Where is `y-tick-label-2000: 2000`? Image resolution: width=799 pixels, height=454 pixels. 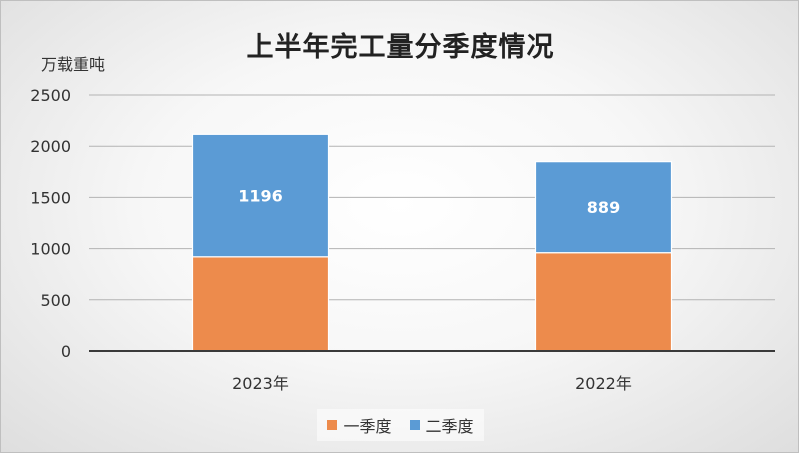 y-tick-label-2000: 2000 is located at coordinates (50, 146).